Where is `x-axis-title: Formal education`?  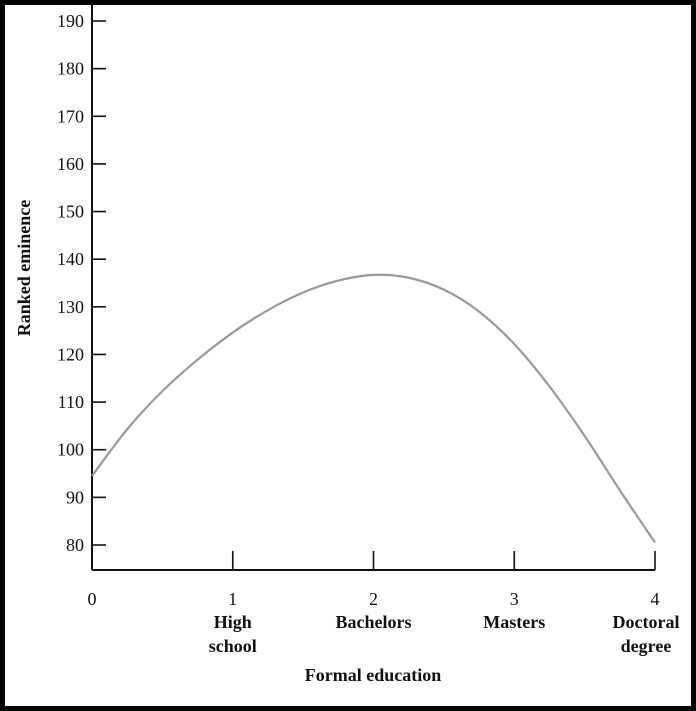 x-axis-title: Formal education is located at coordinates (373, 675).